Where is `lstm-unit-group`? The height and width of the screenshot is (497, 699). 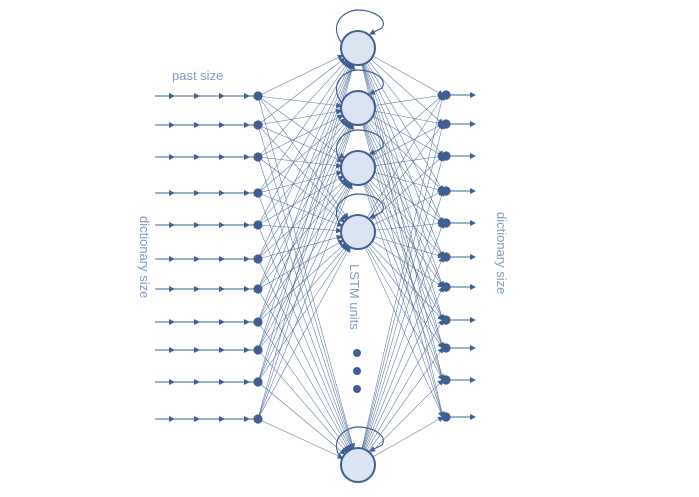
lstm-unit-group is located at coordinates (358, 256).